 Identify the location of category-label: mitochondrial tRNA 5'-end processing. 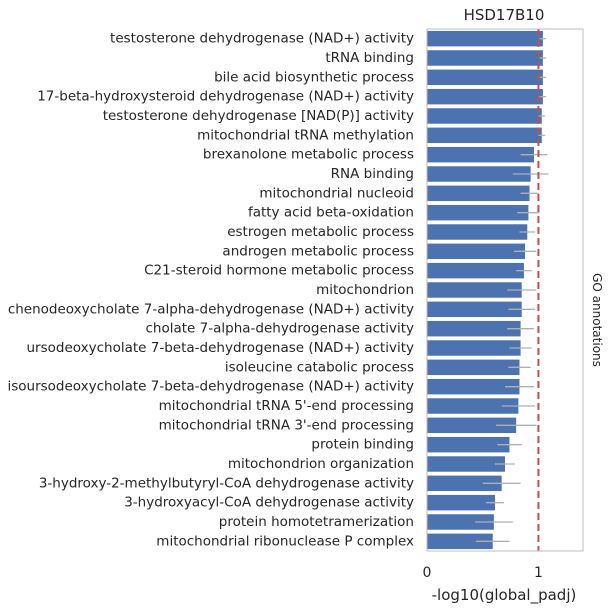
(286, 406).